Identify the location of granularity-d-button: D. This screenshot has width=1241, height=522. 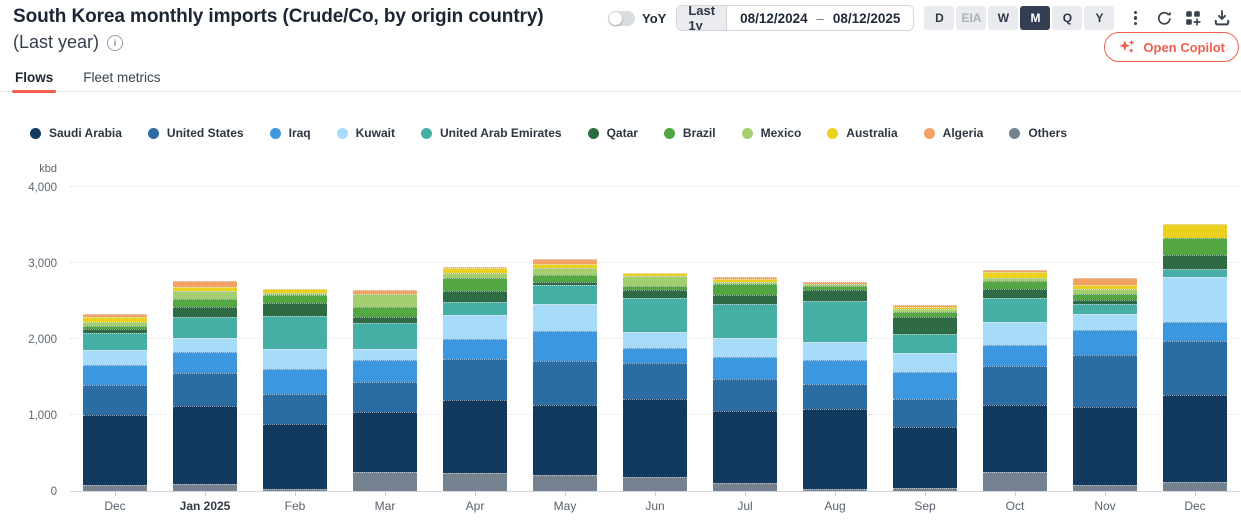
(939, 18).